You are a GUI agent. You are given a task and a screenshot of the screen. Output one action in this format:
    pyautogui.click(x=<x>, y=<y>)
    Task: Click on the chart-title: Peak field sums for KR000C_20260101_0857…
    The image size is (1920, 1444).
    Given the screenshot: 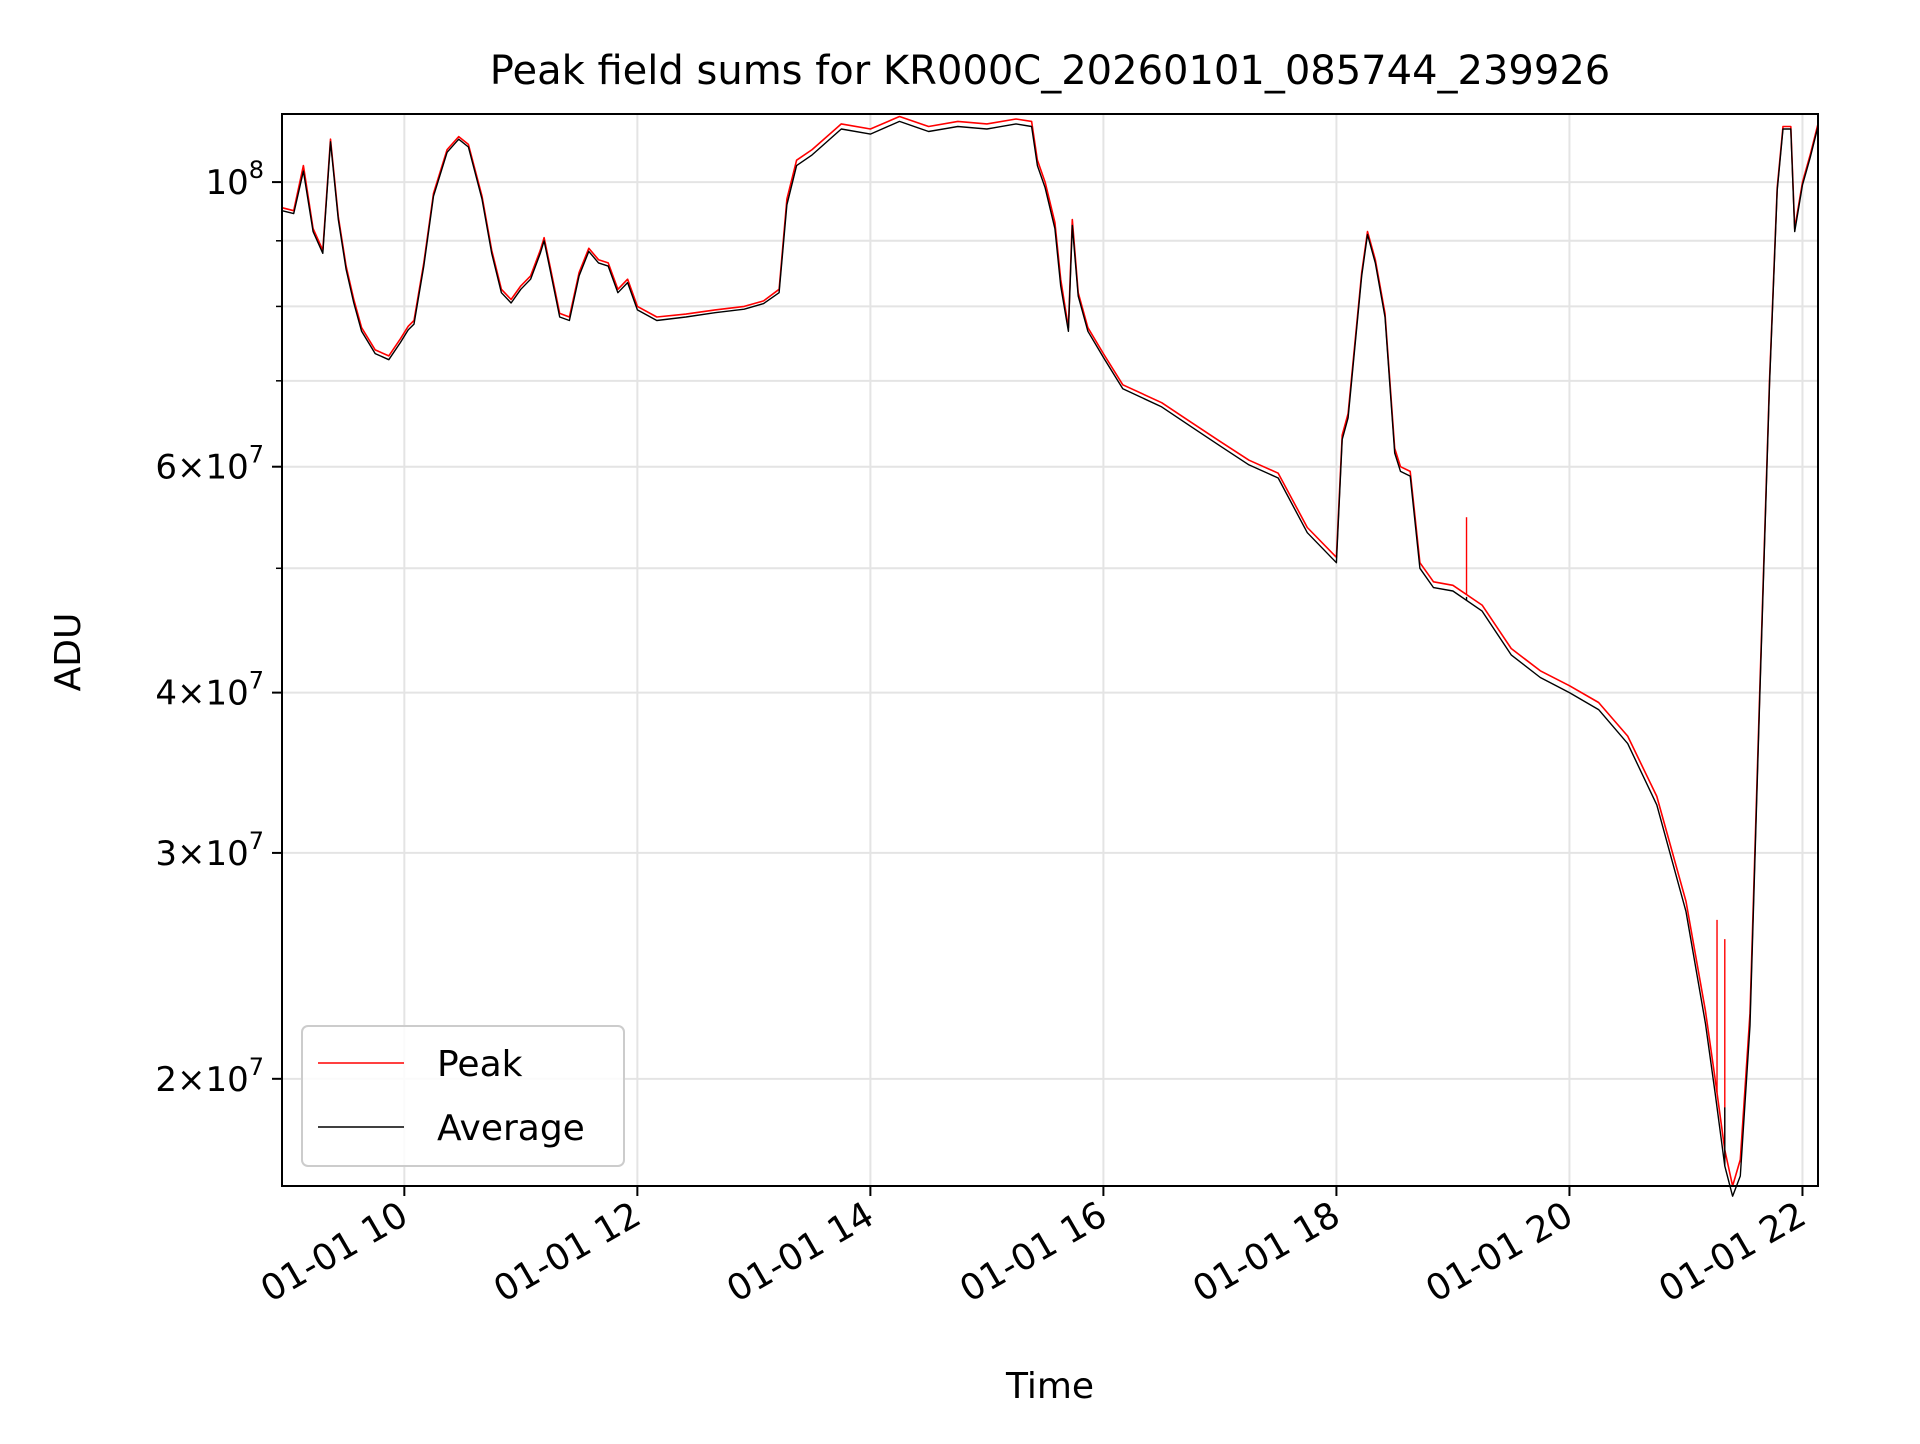 What is the action you would take?
    pyautogui.click(x=1050, y=71)
    